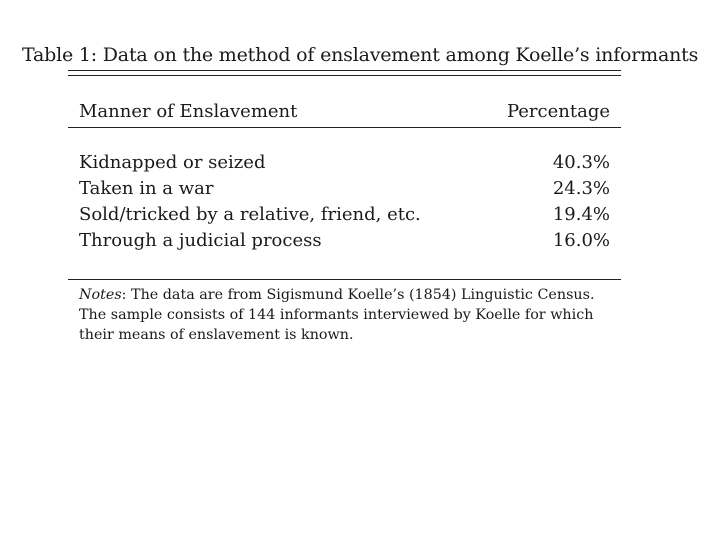 This screenshot has height=540, width=720. I want to click on header-manner: Manner of Enslavement, so click(188, 111).